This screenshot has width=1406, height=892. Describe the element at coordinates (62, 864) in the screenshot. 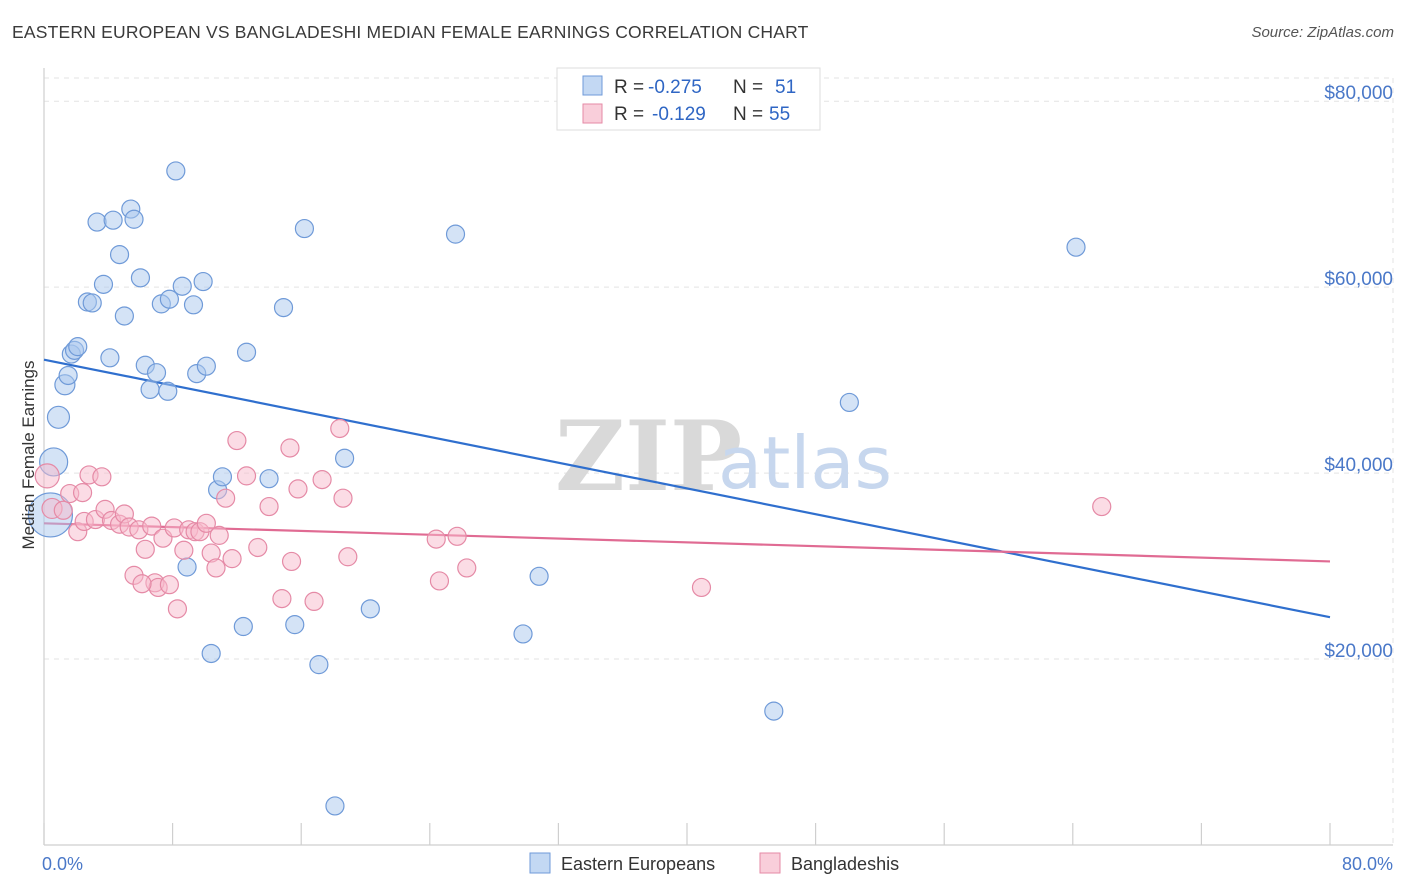

I see `x-tick-label-min: 0.0%` at that location.